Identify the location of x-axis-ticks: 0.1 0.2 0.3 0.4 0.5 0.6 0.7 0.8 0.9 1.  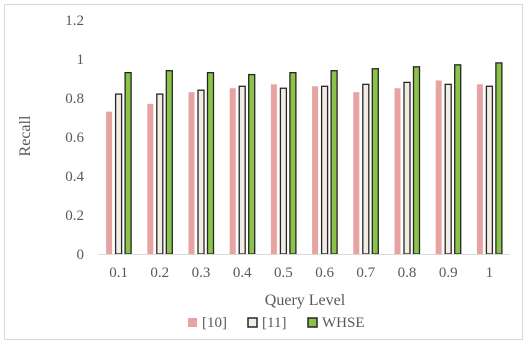
(301, 273).